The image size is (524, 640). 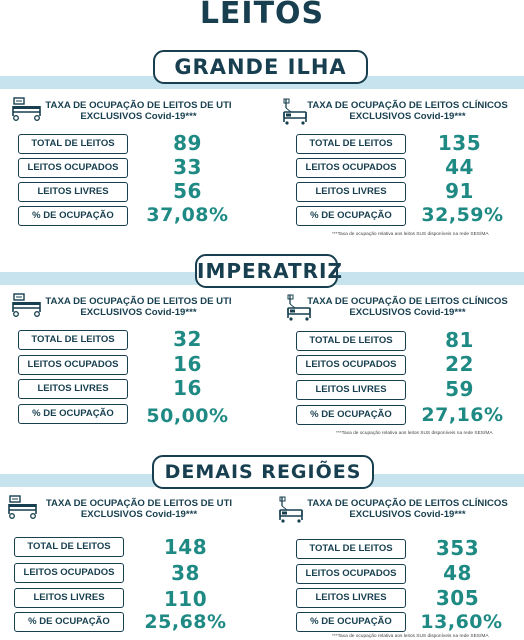 I want to click on clinicos-ocupados-value: 44, so click(x=459, y=167).